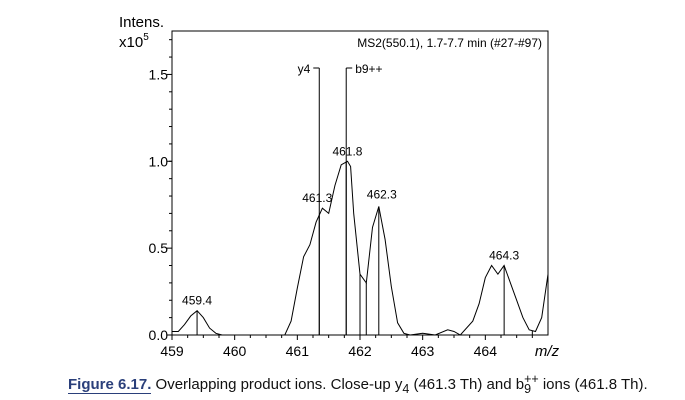  What do you see at coordinates (593, 384) in the screenshot?
I see `caption-text-3: ions (461.8 Th).` at bounding box center [593, 384].